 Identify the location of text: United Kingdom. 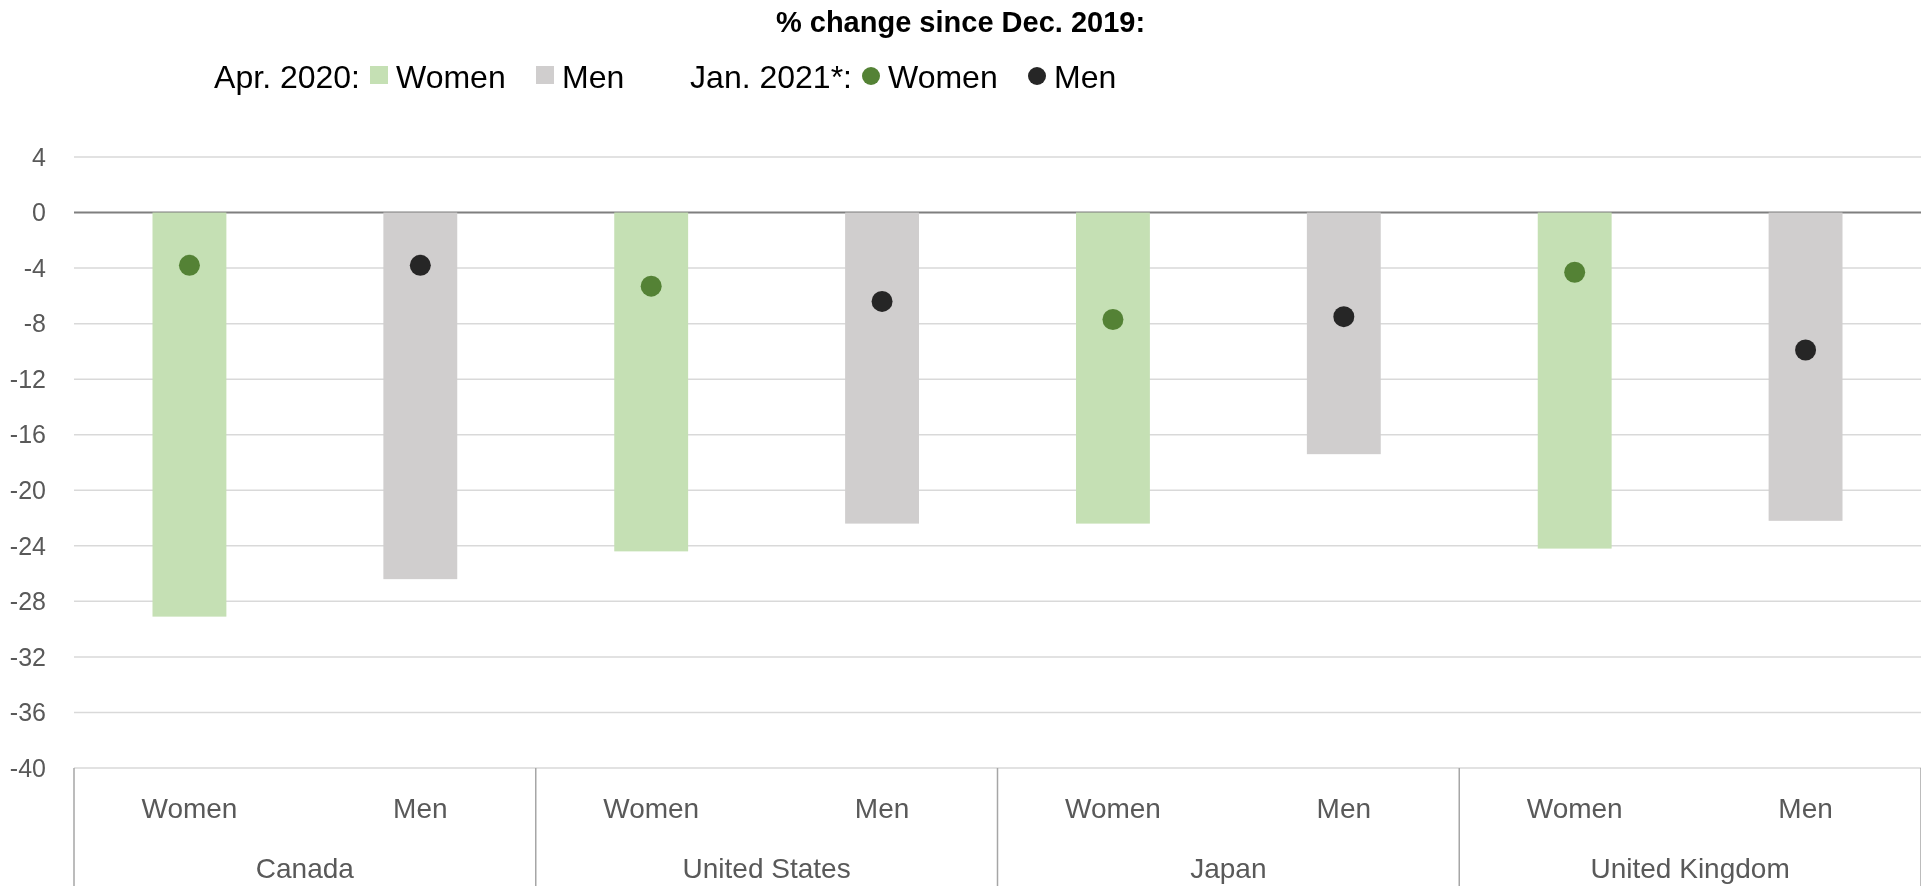
(1690, 868).